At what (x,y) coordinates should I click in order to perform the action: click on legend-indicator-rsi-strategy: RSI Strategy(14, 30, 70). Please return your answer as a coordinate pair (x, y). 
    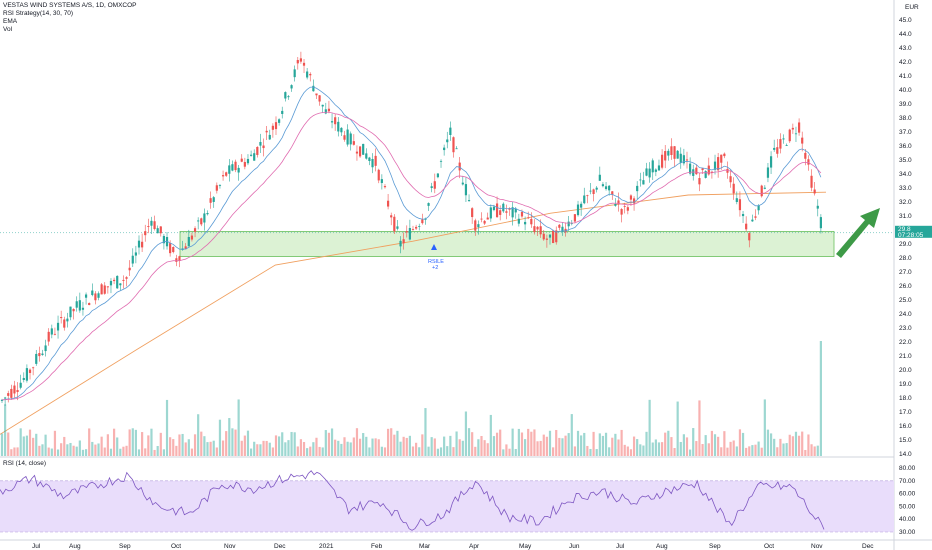
    Looking at the image, I should click on (38, 13).